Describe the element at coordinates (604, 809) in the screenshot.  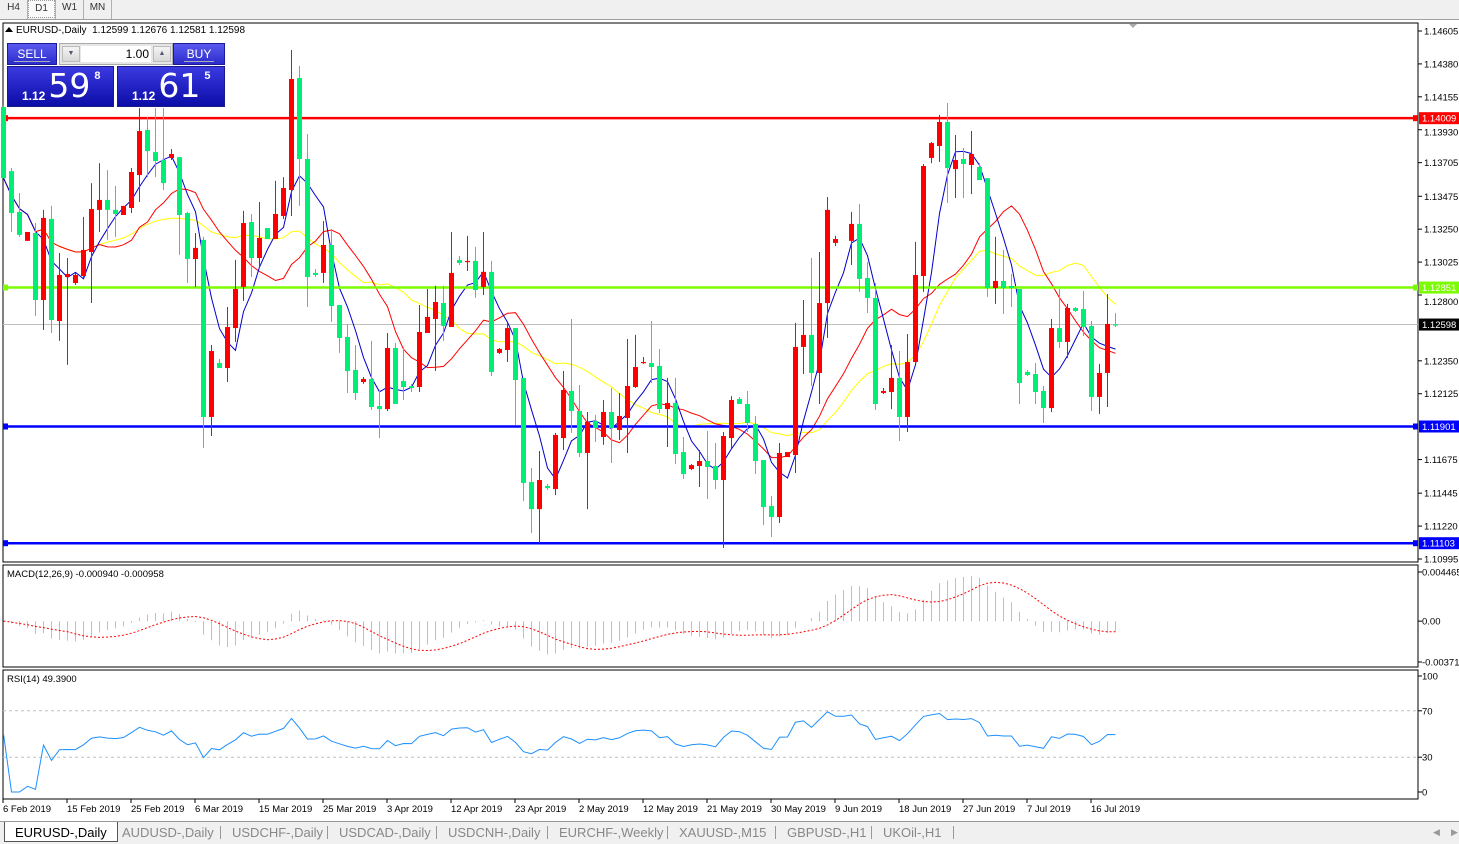
I see `x-tick-label: 2 May 2019` at that location.